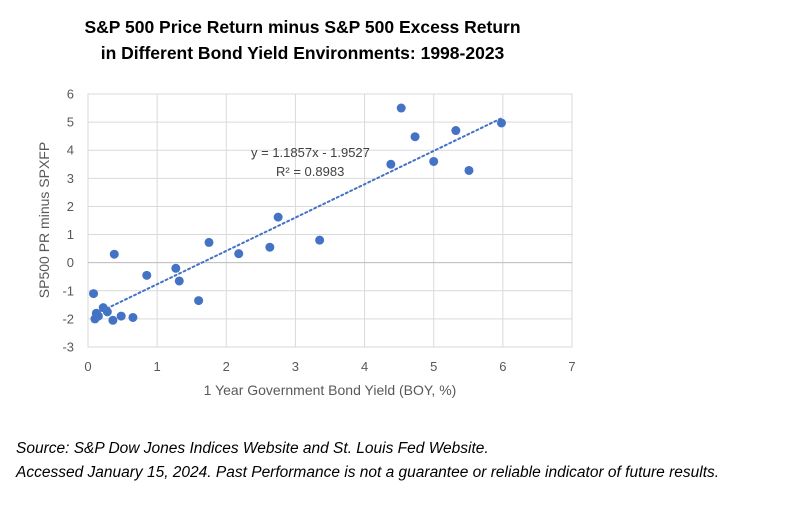 The width and height of the screenshot is (800, 505). I want to click on x-axis-title: 1 Year Government Bond Yield (BOY, %), so click(330, 390).